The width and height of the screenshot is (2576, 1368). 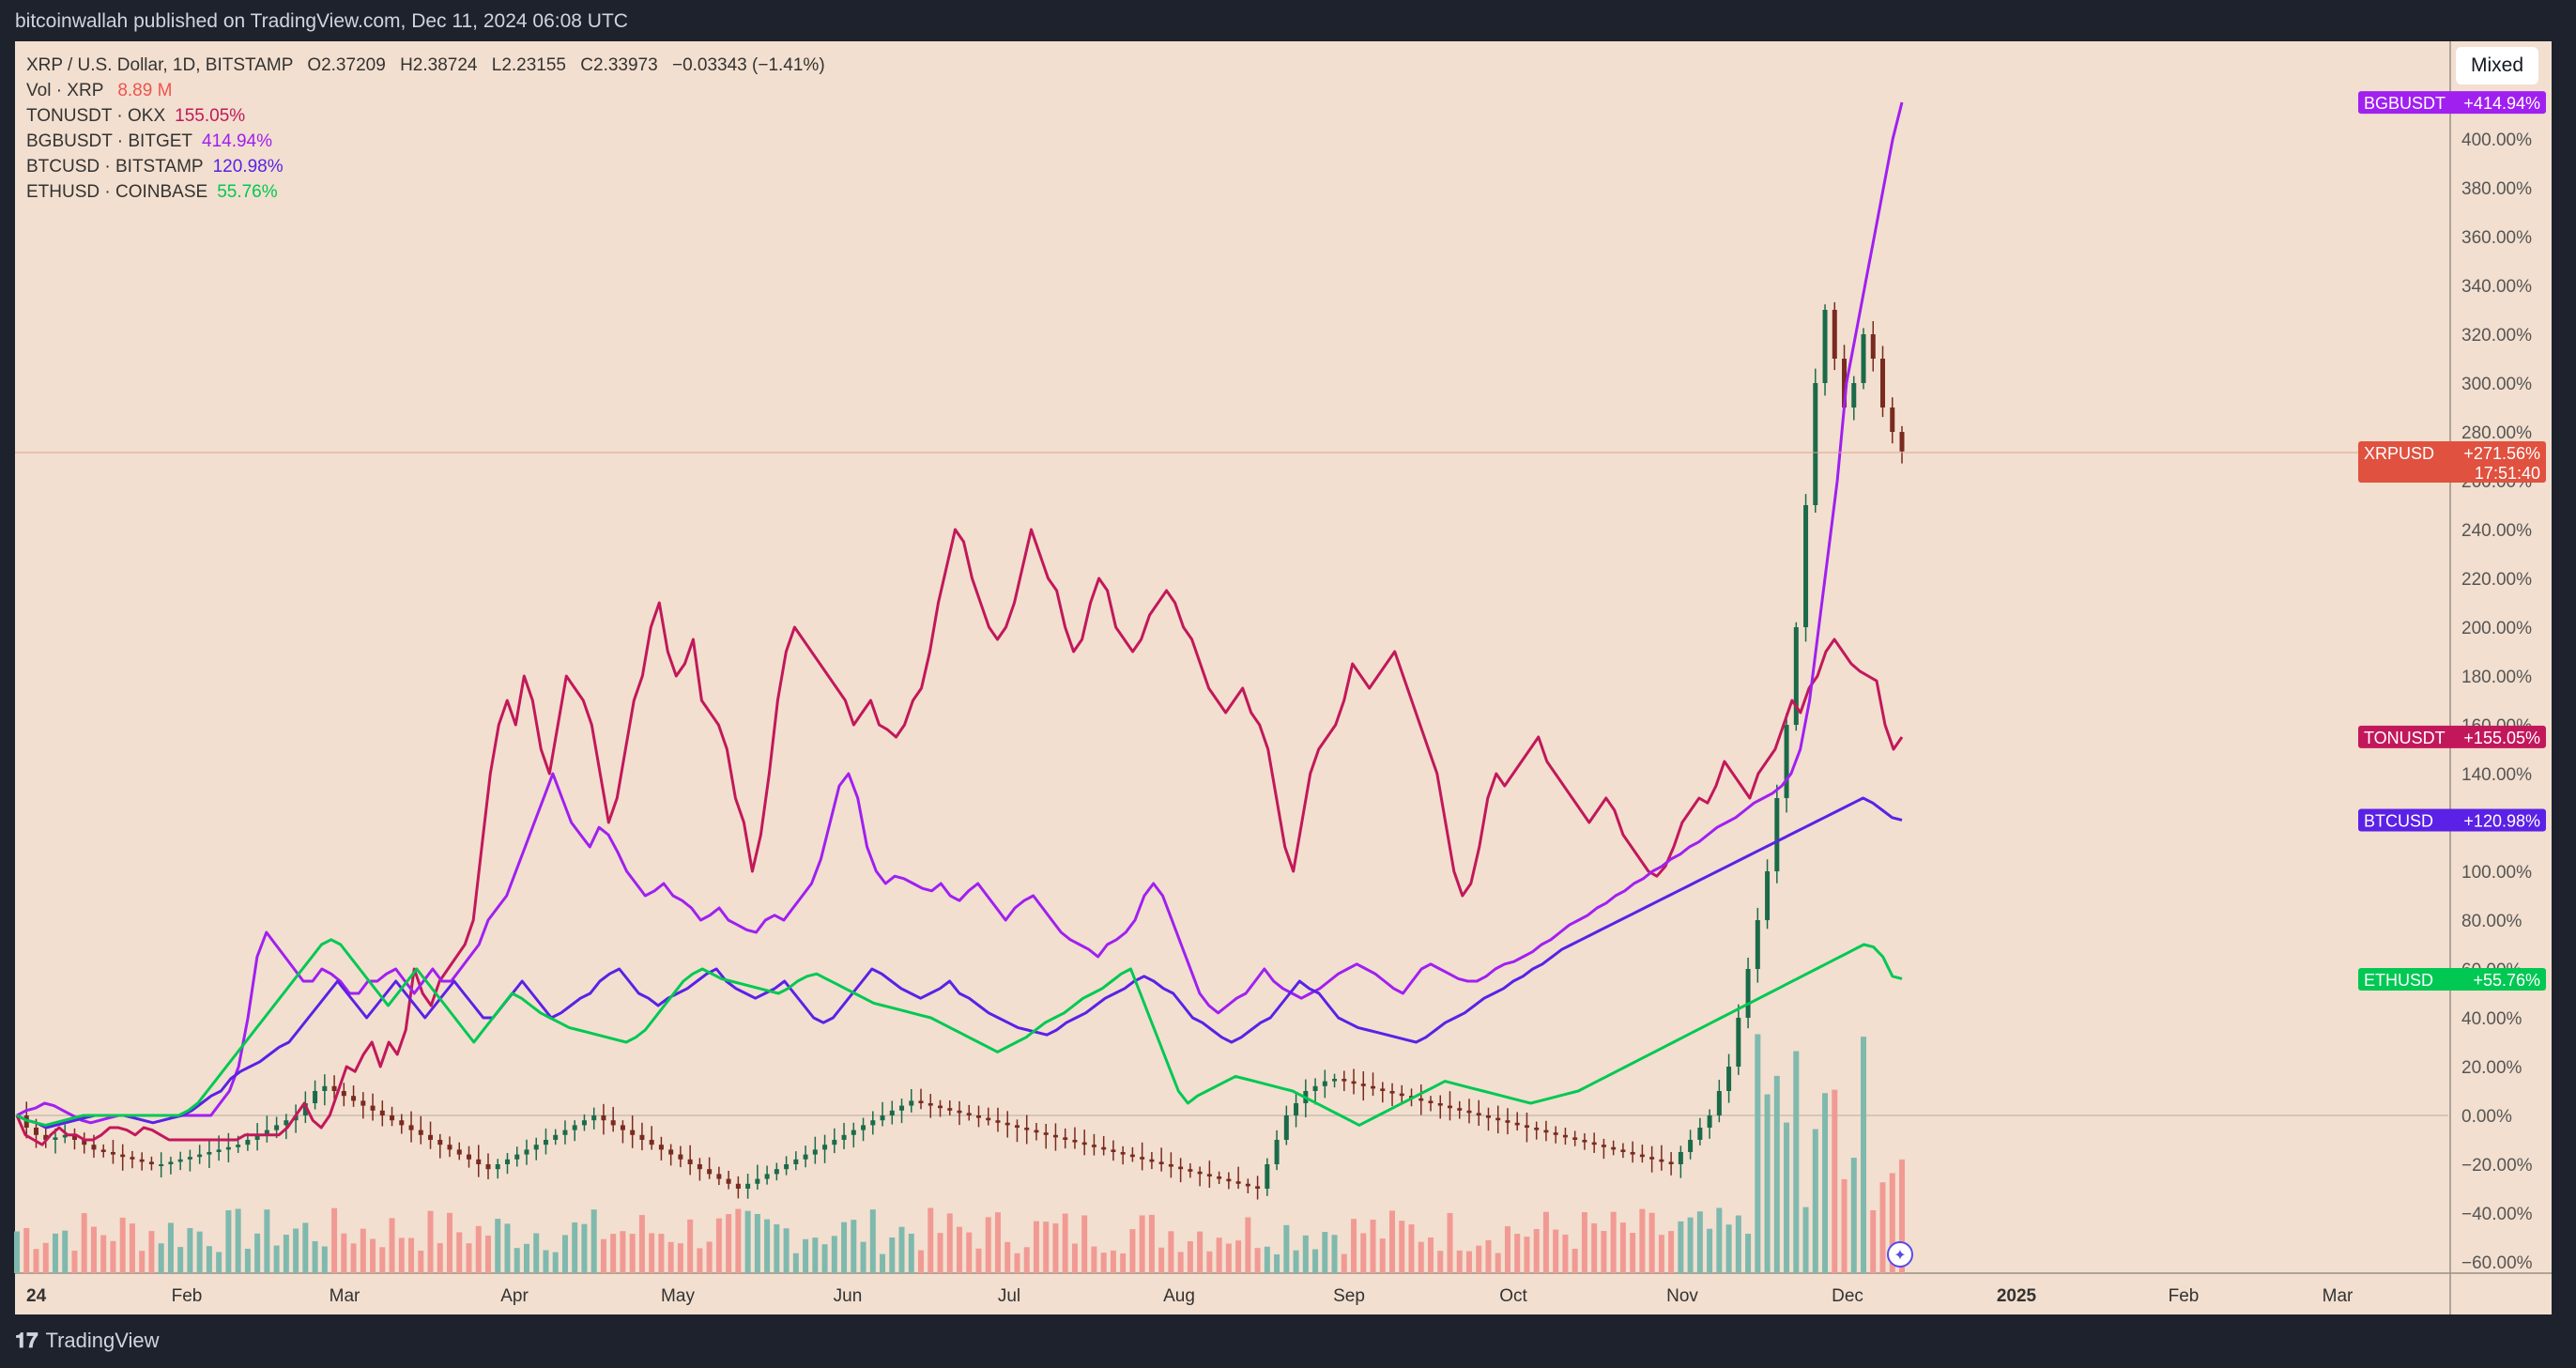 I want to click on legend-change: −0.03343 (−1.41%), so click(x=748, y=65).